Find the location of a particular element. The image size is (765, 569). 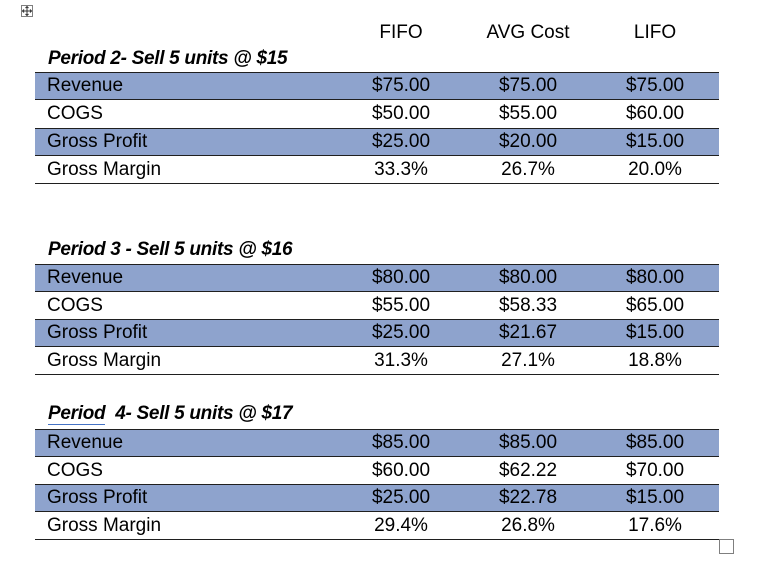

table-row: Revenue $80.00 $80.00 $80.00 is located at coordinates (377, 278).